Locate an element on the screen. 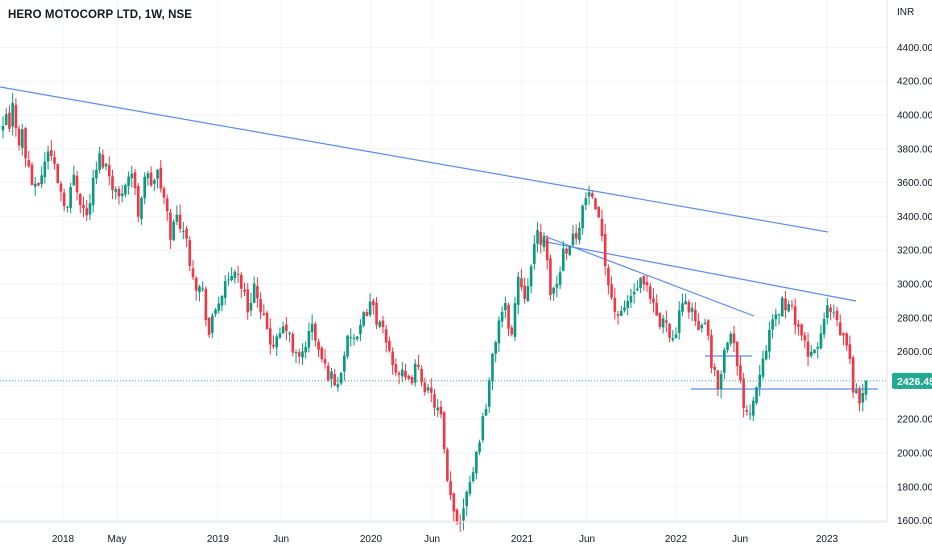 This screenshot has width=932, height=550. y-tick-label: 1600.00 is located at coordinates (914, 521).